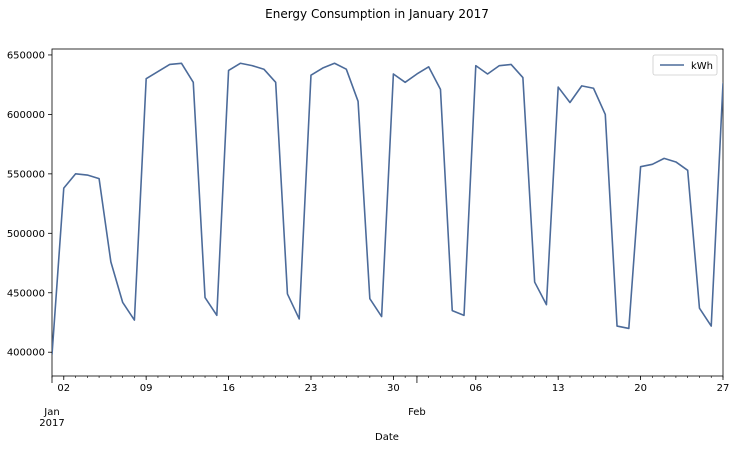 This screenshot has height=449, width=729. I want to click on chart-title: Energy Consumption in January 2017, so click(377, 14).